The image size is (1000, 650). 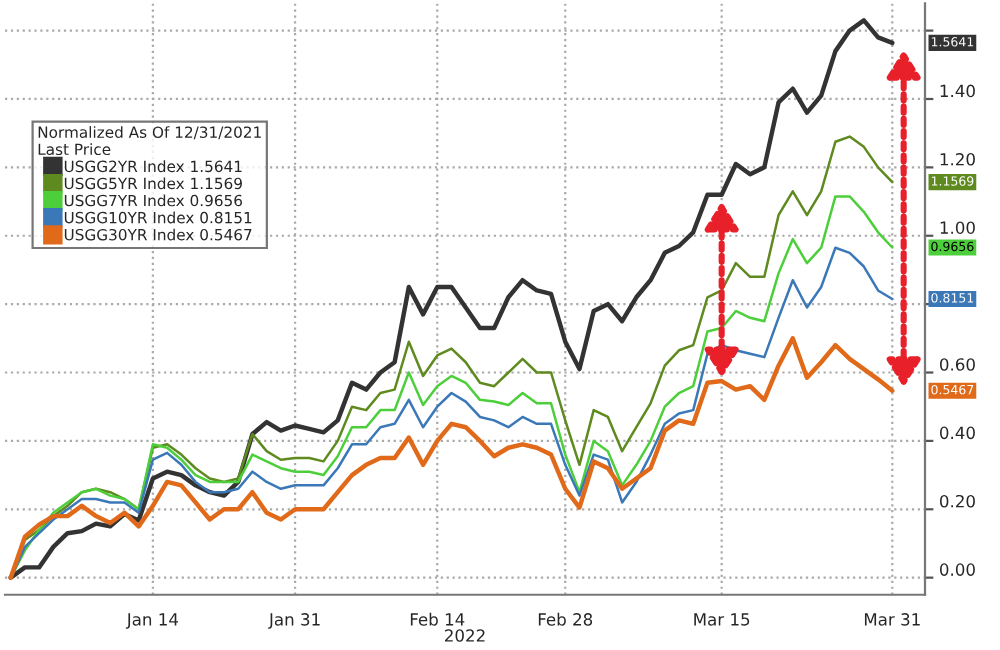 What do you see at coordinates (437, 619) in the screenshot?
I see `x-tick-label: Feb 14` at bounding box center [437, 619].